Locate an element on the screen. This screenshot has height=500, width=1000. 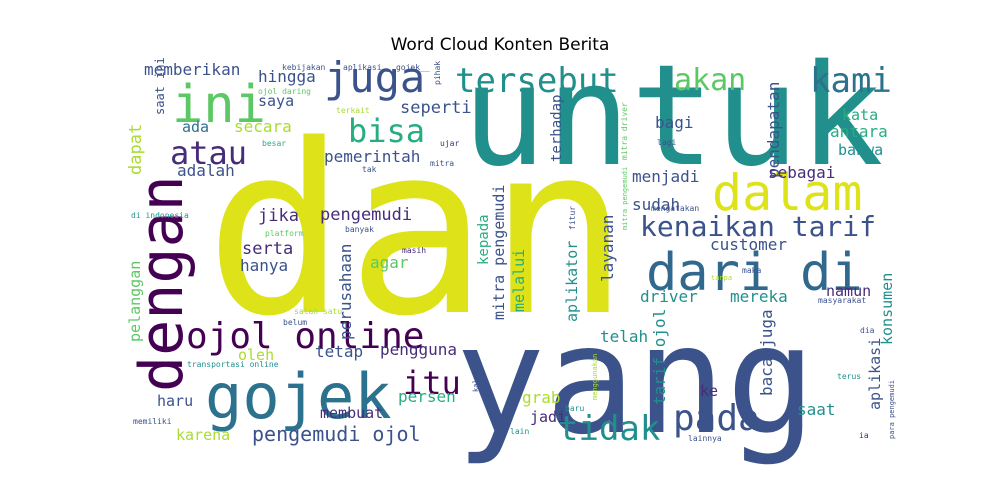
word-pemerintah: pemerintah is located at coordinates (372, 156).